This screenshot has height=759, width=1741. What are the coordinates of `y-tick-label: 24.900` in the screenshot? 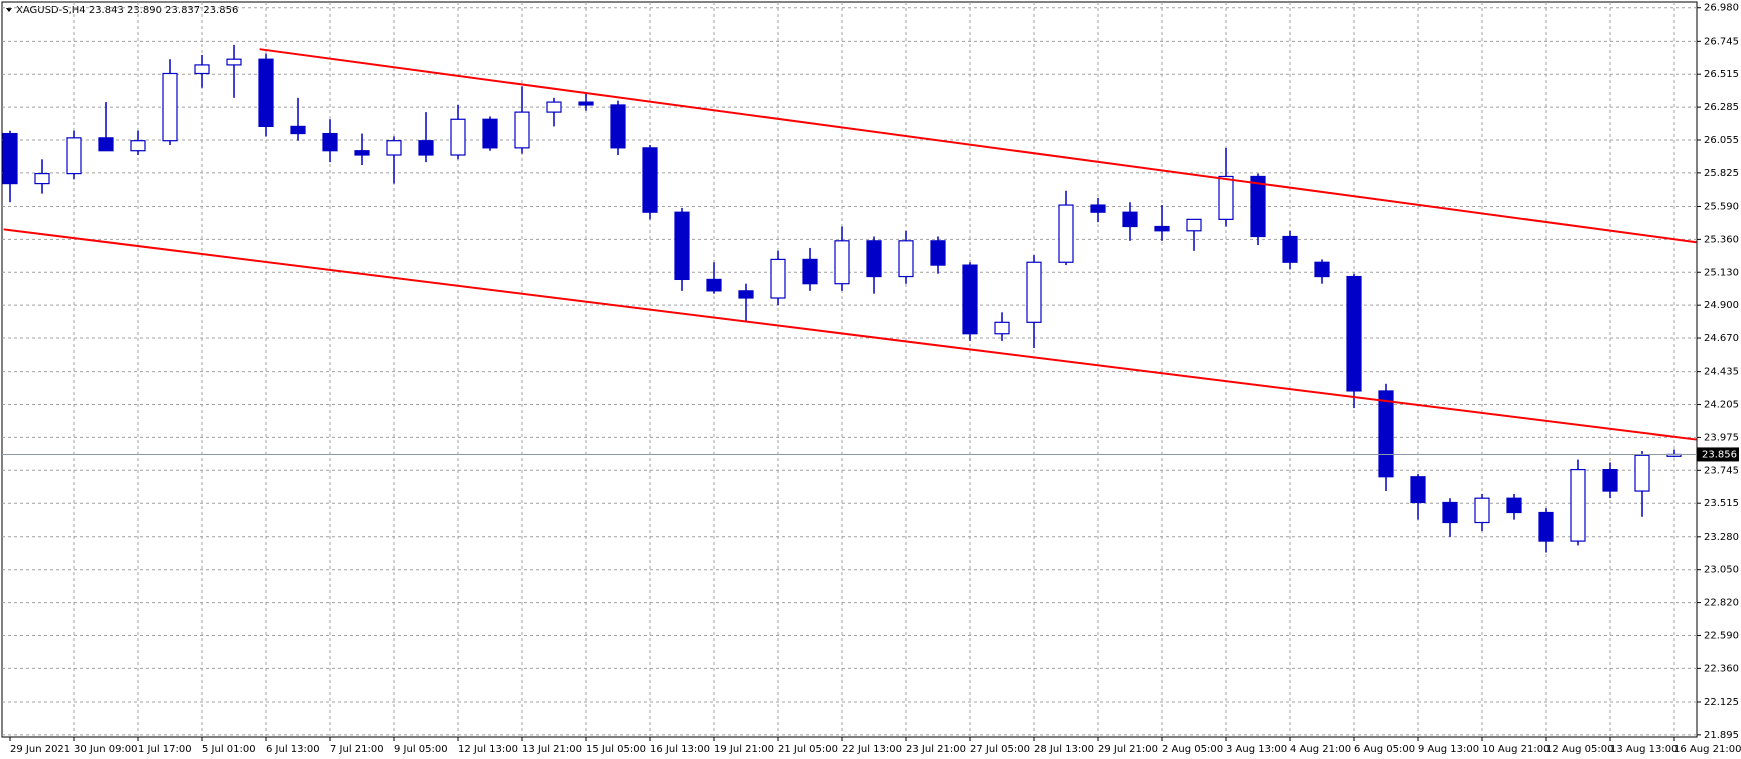 It's located at (1721, 305).